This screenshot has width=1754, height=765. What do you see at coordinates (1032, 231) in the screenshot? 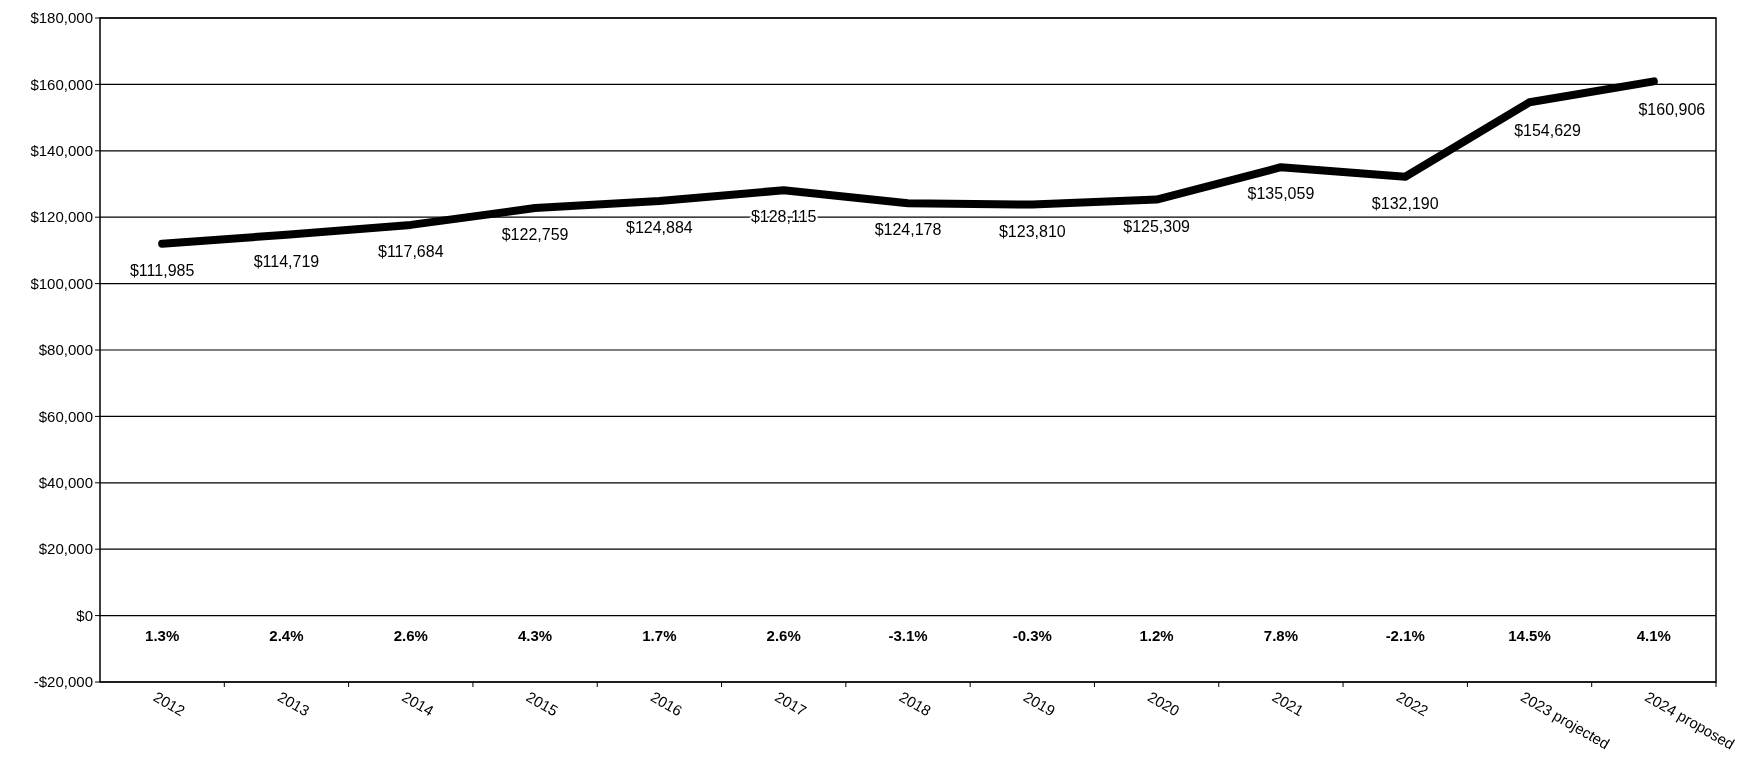
I see `data-label: $123,810` at bounding box center [1032, 231].